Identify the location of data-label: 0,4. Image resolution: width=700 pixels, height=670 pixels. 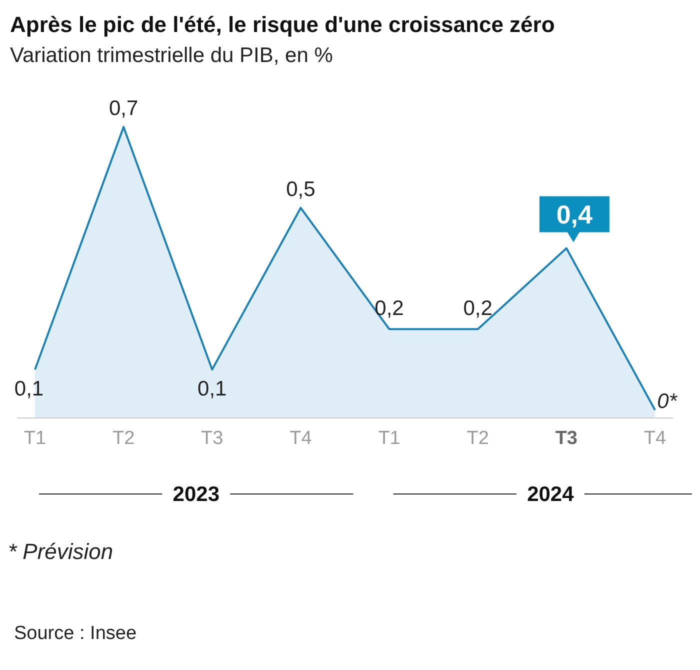
(575, 214).